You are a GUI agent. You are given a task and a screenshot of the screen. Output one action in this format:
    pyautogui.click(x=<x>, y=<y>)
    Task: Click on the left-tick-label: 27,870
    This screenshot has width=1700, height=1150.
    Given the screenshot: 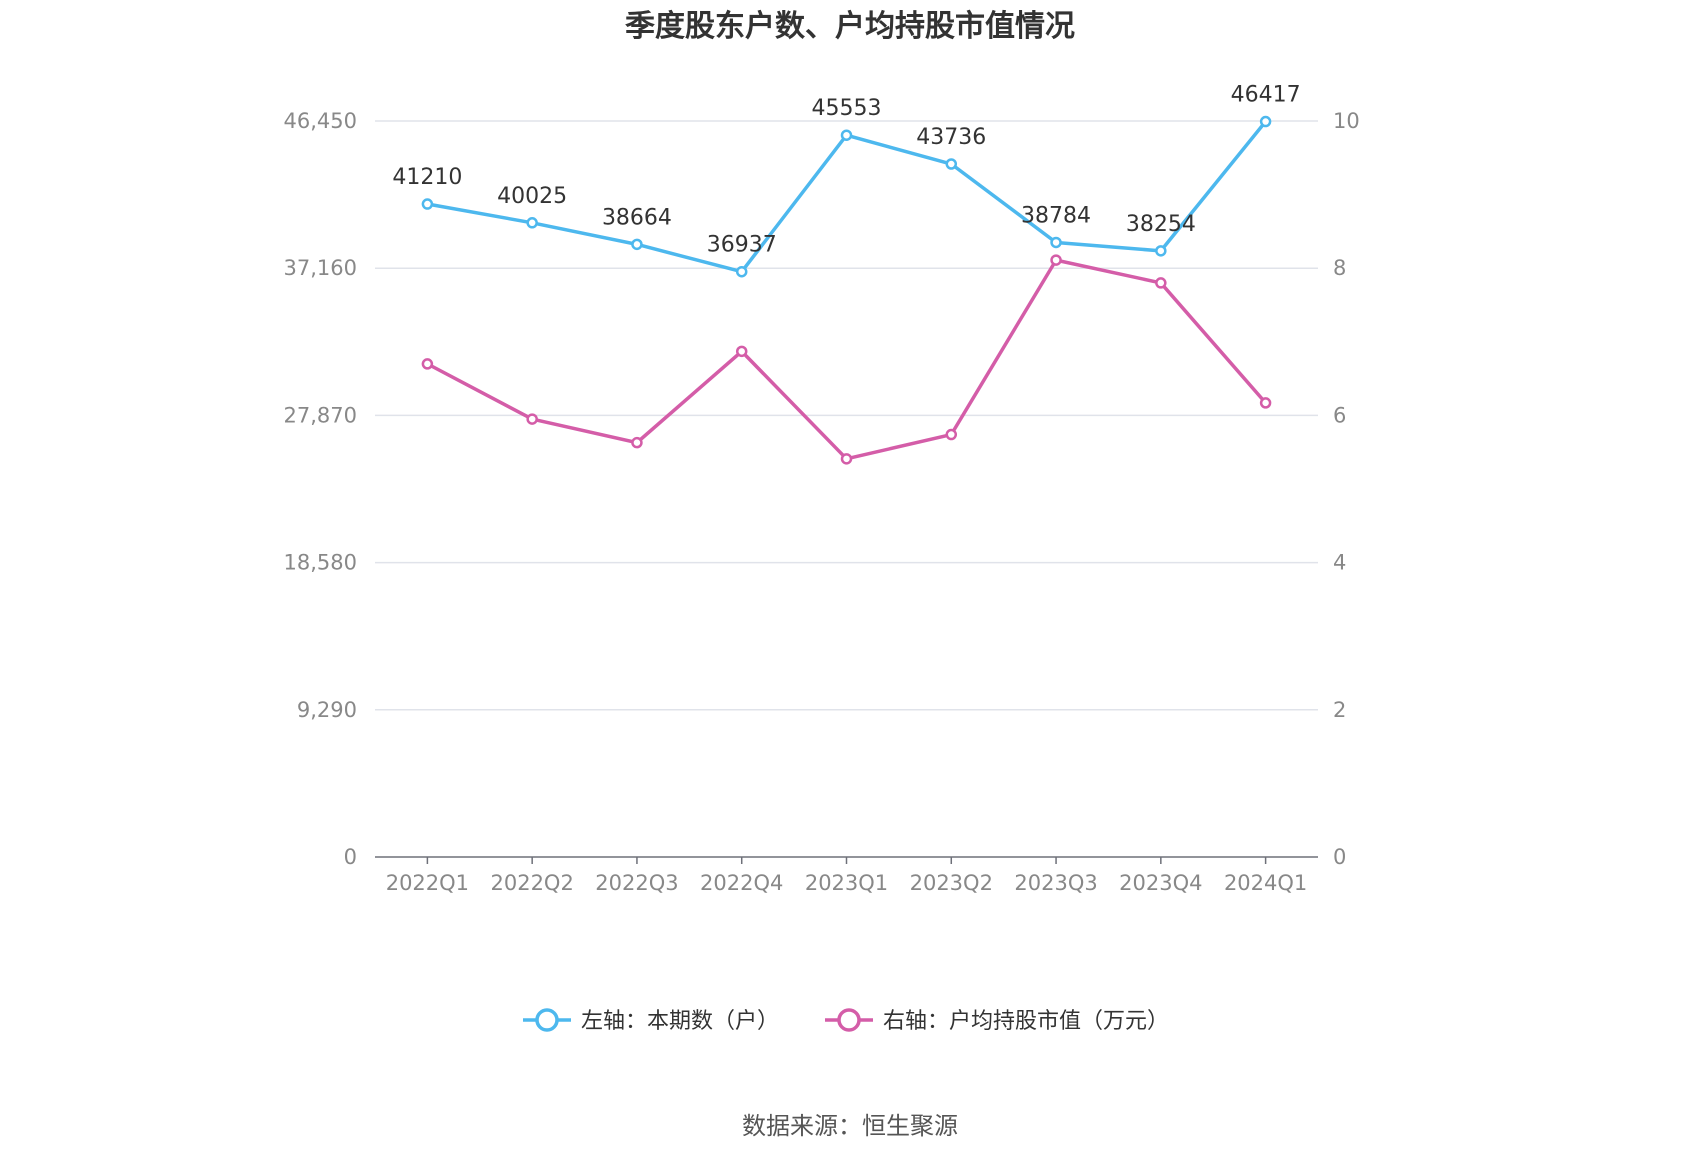 What is the action you would take?
    pyautogui.click(x=320, y=415)
    